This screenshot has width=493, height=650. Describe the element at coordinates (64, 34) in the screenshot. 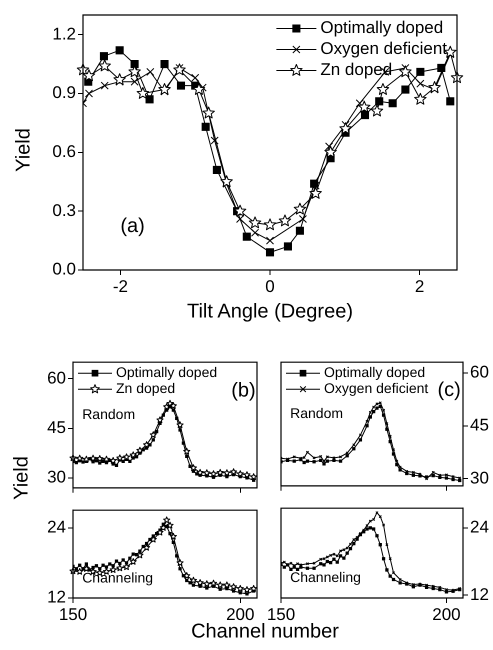

I see `y-tick-label: 1.2` at that location.